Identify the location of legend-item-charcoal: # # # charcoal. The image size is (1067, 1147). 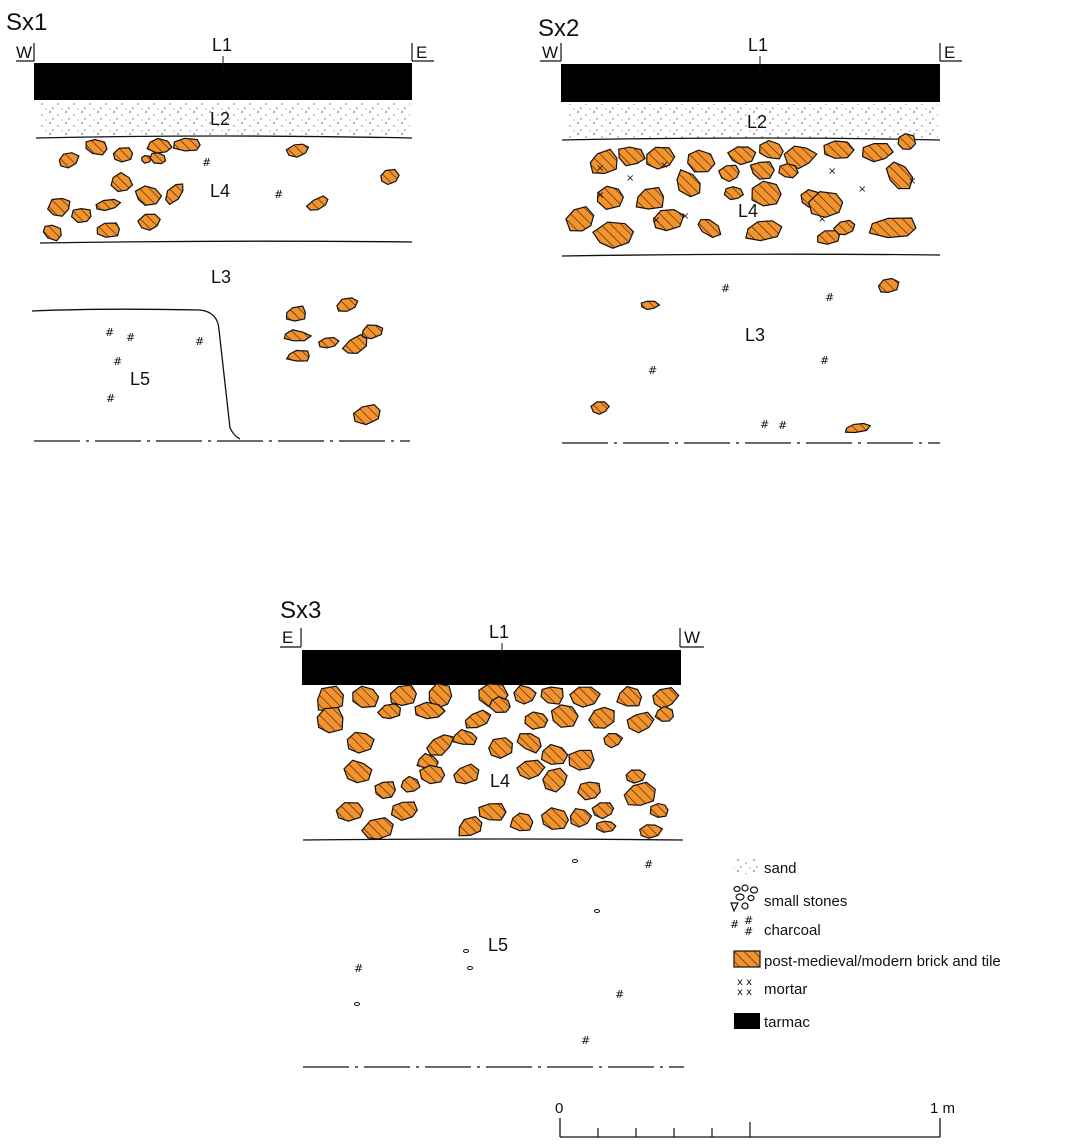
(775, 926).